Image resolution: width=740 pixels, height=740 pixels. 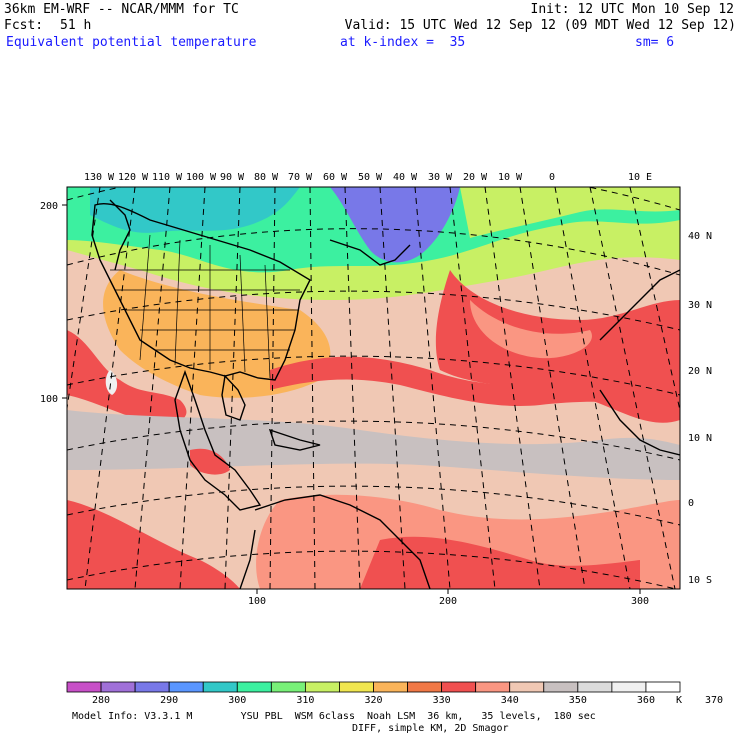 What do you see at coordinates (646, 700) in the screenshot?
I see `colorbar-label: 360` at bounding box center [646, 700].